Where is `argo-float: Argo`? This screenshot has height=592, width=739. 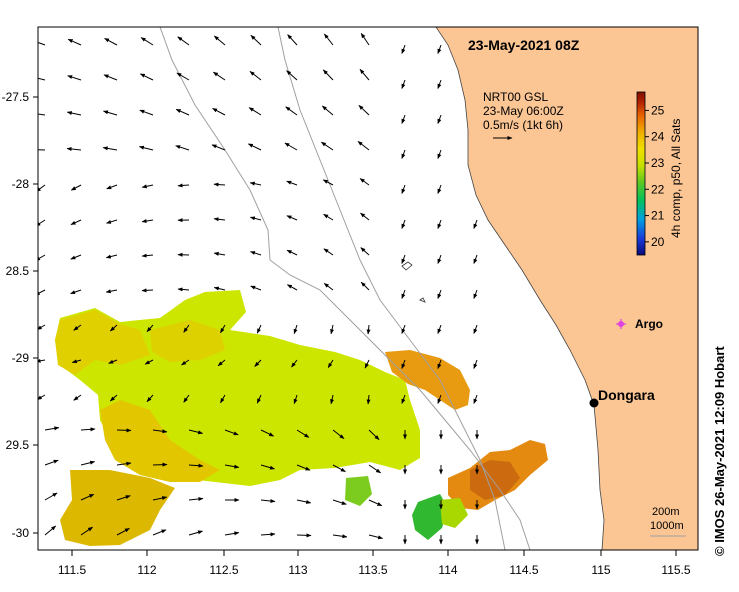
argo-float: Argo is located at coordinates (639, 324).